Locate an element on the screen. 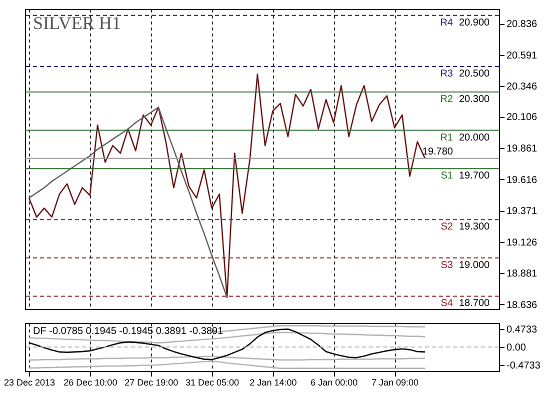  ref-line-label: R2 is located at coordinates (447, 99).